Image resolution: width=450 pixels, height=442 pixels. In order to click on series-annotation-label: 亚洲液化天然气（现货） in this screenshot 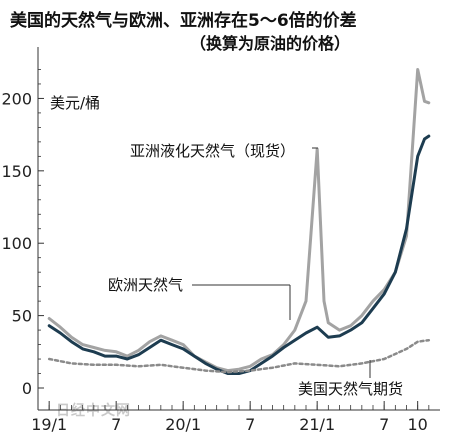, I will do `click(212, 151)`.